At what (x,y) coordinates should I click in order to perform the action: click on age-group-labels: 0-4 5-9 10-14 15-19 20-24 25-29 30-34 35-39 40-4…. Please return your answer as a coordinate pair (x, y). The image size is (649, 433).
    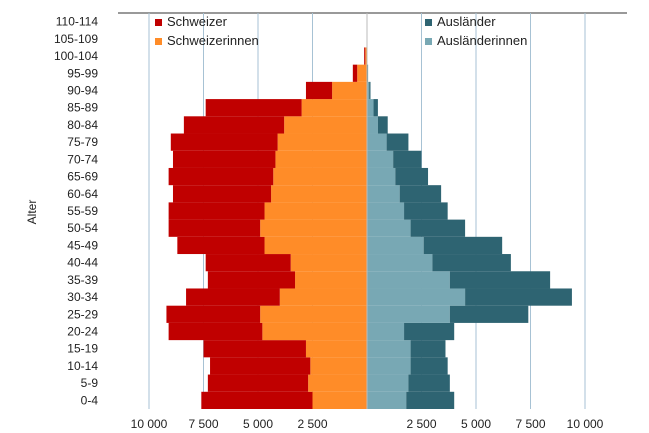
    Looking at the image, I should click on (76, 211).